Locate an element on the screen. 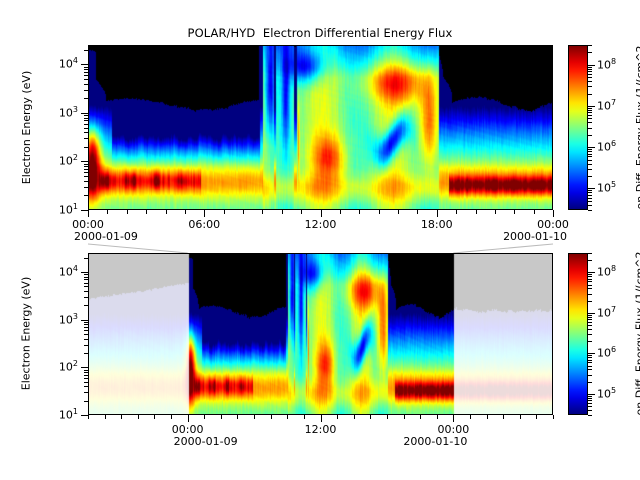 This screenshot has width=640, height=480. context-colorbar is located at coordinates (578, 334).